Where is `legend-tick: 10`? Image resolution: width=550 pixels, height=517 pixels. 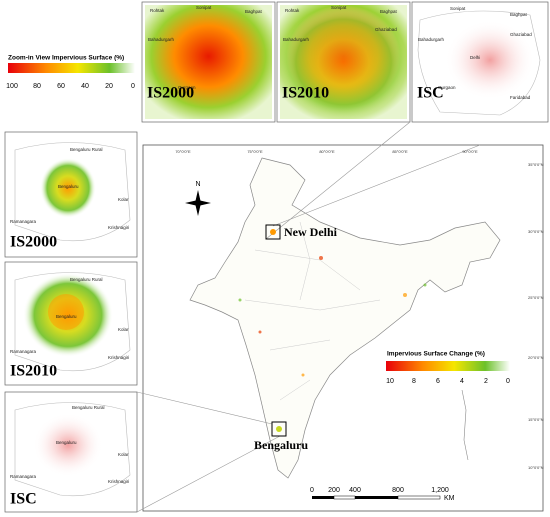 legend-tick: 10 is located at coordinates (390, 381).